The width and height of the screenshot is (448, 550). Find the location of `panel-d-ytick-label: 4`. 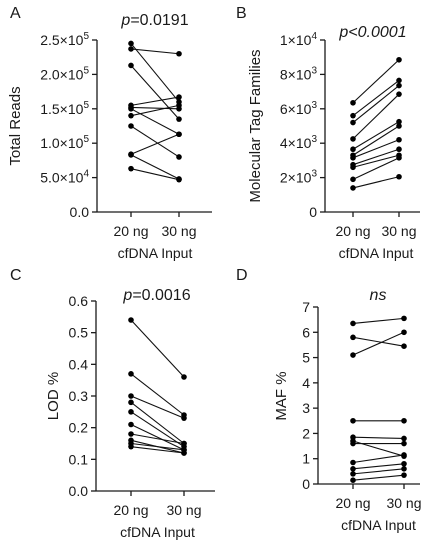

panel-d-ytick-label: 4 is located at coordinates (306, 383).